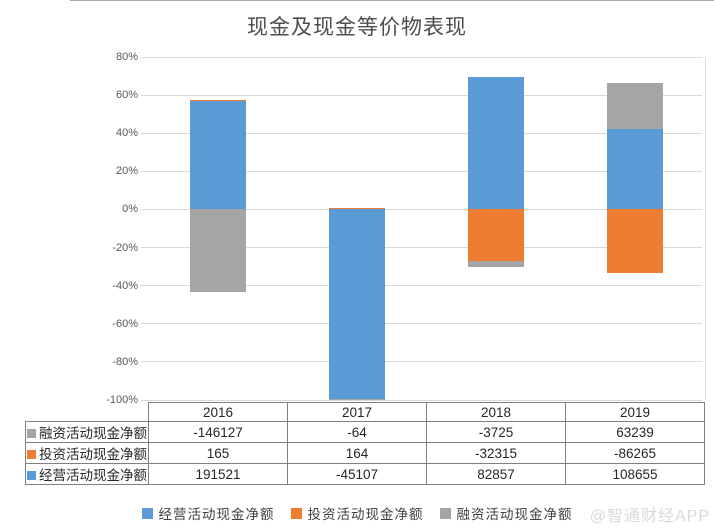 The width and height of the screenshot is (714, 532). I want to click on legend-label-investing: 投资活动现金净额, so click(365, 514).